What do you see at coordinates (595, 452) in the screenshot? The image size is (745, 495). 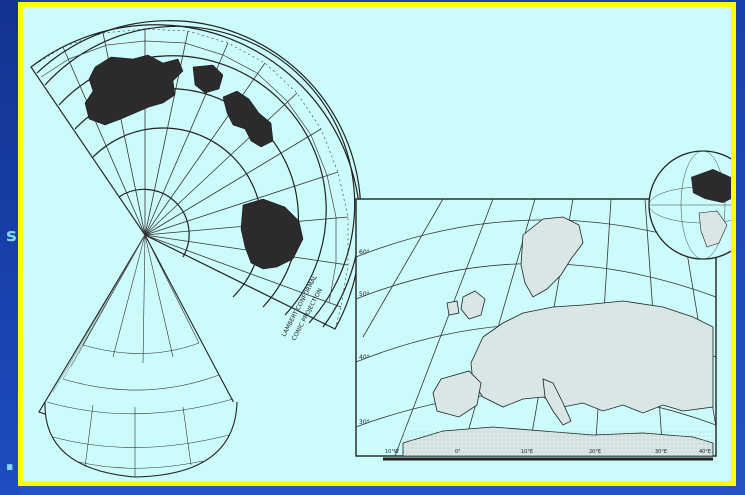 I see `lon-label-20e: 20°E` at bounding box center [595, 452].